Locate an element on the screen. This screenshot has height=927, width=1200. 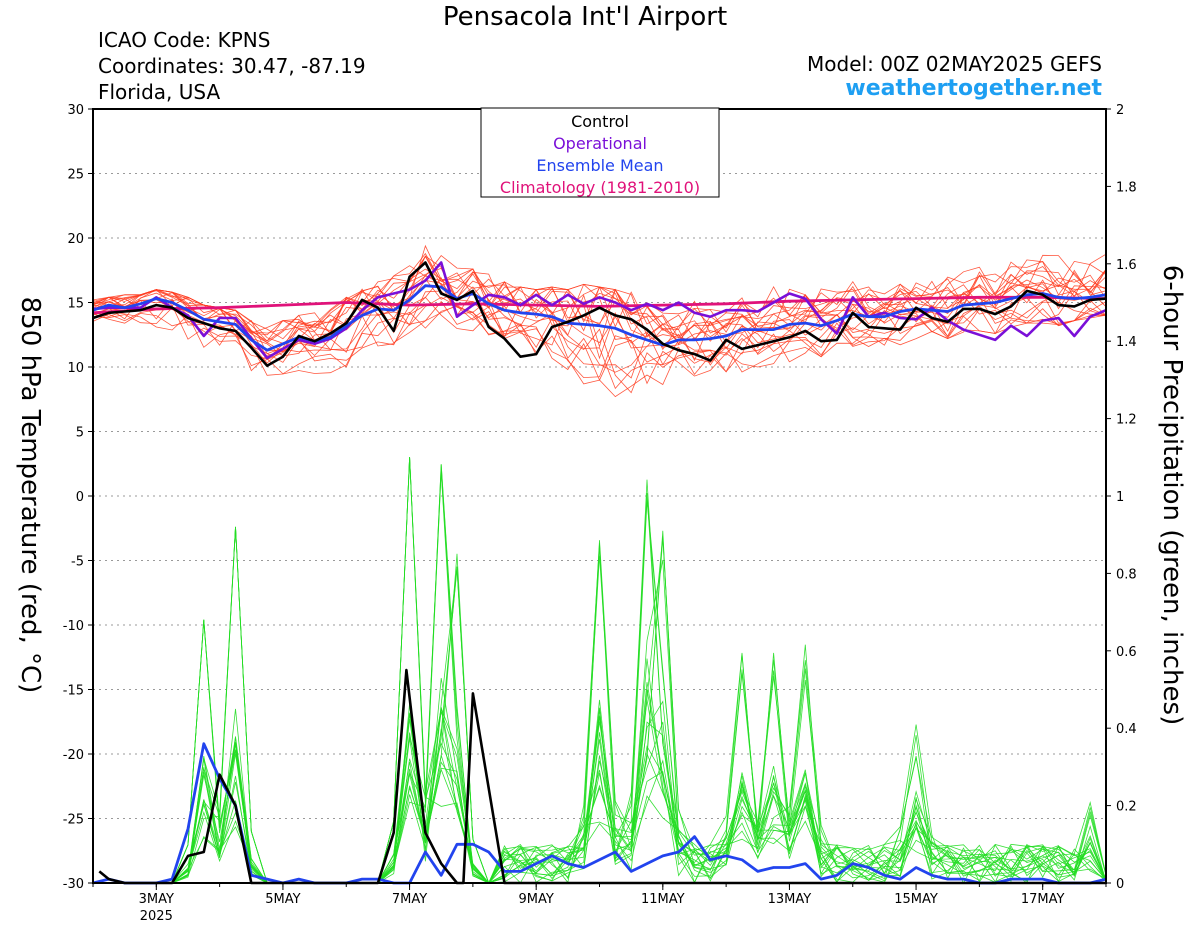
y-tick-right: 1.4 is located at coordinates (1126, 342).